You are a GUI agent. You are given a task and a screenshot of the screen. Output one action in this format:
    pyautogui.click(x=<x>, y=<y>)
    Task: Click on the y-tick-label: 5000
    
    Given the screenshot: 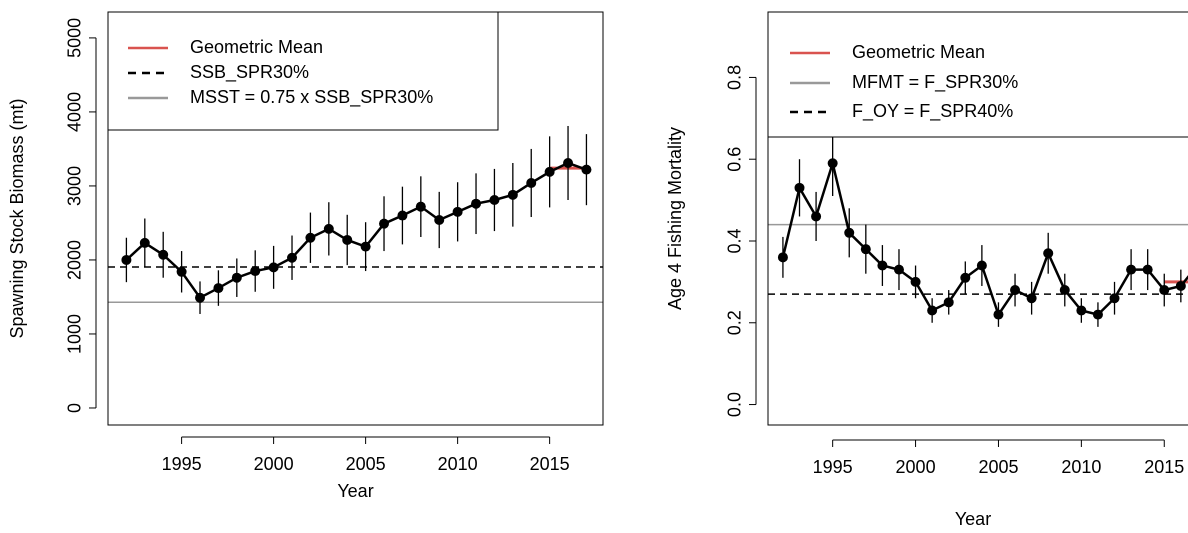 What is the action you would take?
    pyautogui.click(x=75, y=38)
    